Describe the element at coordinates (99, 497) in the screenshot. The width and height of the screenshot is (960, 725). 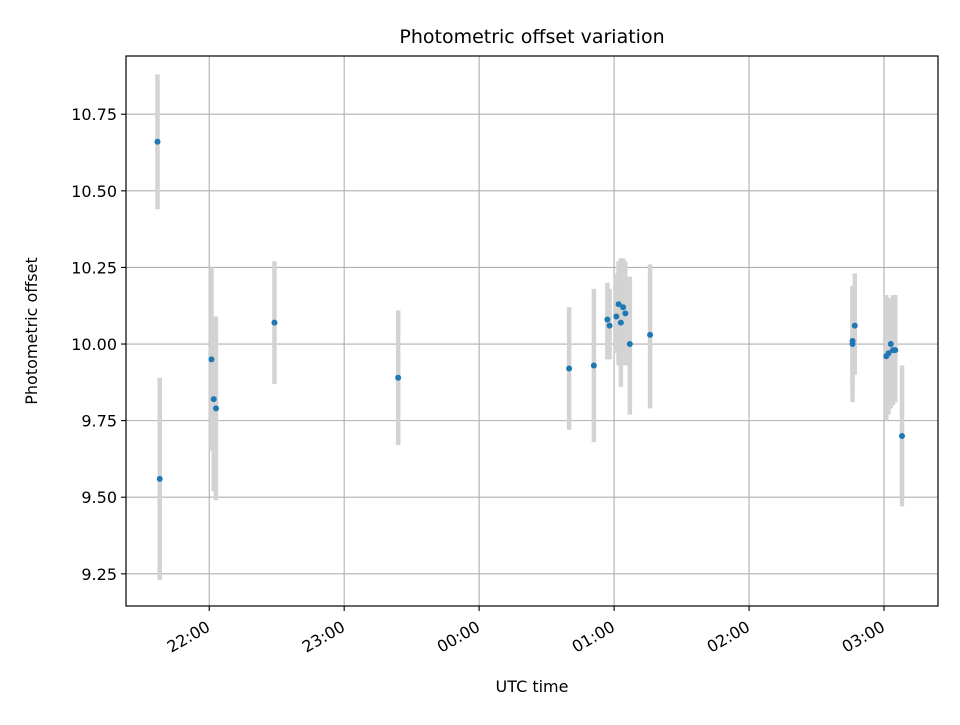
I see `y-tick-label: 9.50` at that location.